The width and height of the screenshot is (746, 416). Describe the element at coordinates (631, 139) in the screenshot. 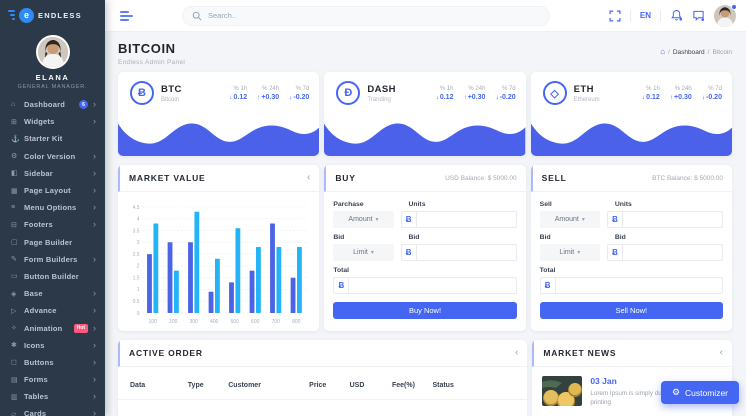

I see `sparkline-area-chart` at that location.